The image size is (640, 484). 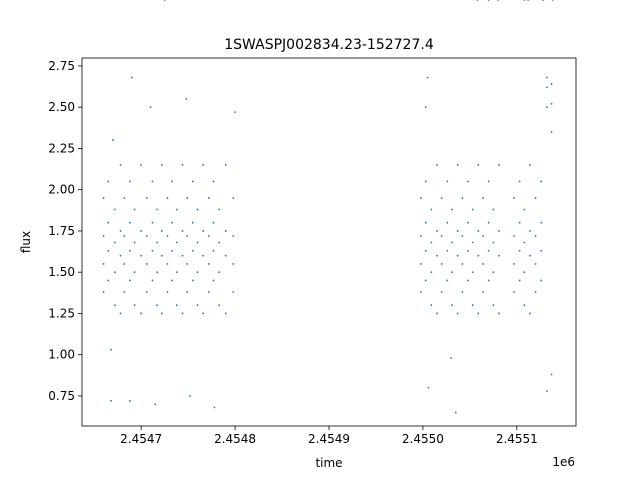 What do you see at coordinates (329, 45) in the screenshot?
I see `chart-title: 1SWASPJ002834.23-152727.4` at bounding box center [329, 45].